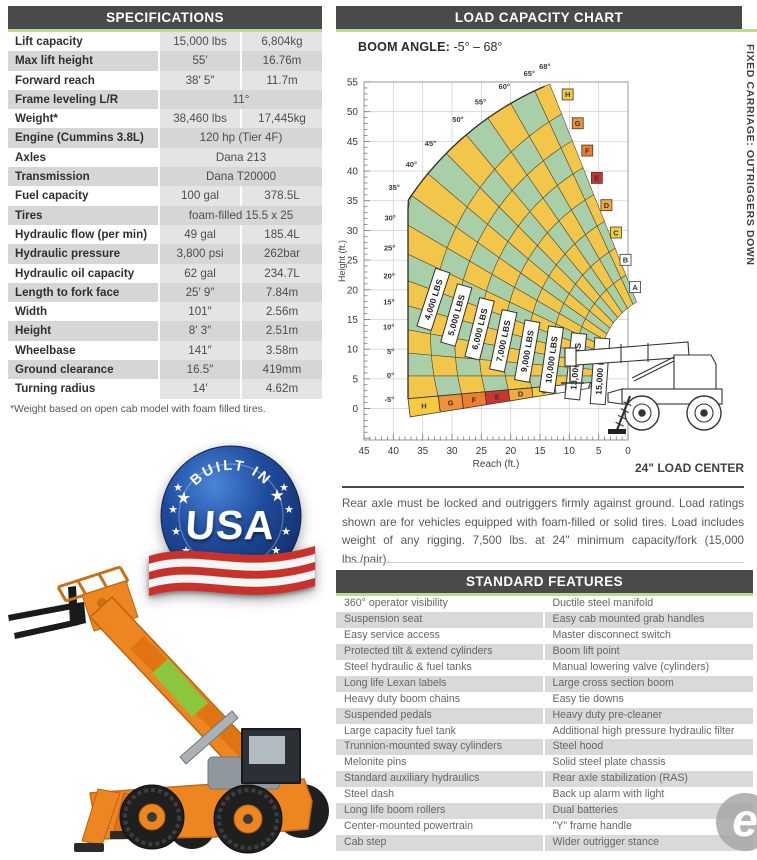 This screenshot has width=757, height=860. What do you see at coordinates (165, 196) in the screenshot?
I see `spec-row: Fuel capacity 100 gal 378.5L` at bounding box center [165, 196].